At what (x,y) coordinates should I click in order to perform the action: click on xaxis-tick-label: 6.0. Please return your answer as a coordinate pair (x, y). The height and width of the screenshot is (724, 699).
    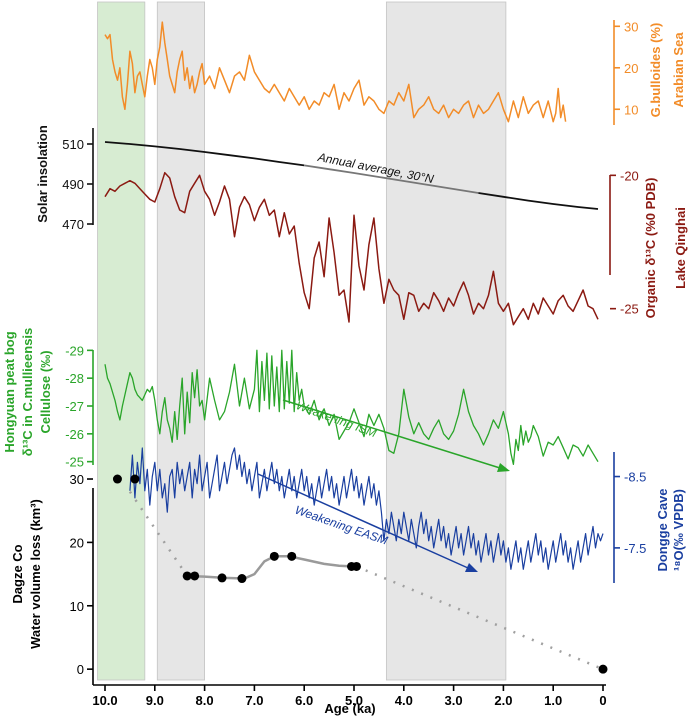
    Looking at the image, I should click on (304, 700).